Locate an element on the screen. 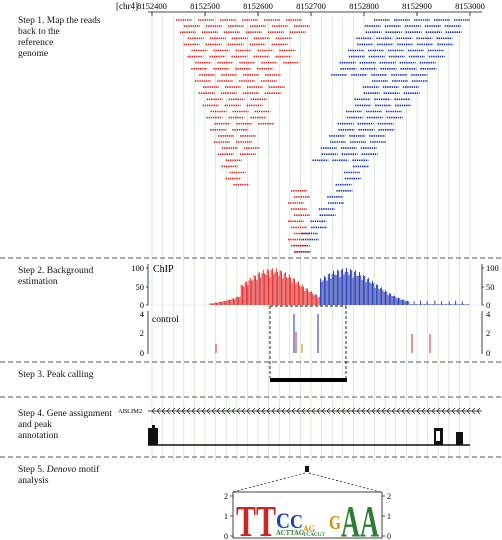 Image resolution: width=502 pixels, height=540 pixels. control-y-tick-left: 4 is located at coordinates (142, 314).